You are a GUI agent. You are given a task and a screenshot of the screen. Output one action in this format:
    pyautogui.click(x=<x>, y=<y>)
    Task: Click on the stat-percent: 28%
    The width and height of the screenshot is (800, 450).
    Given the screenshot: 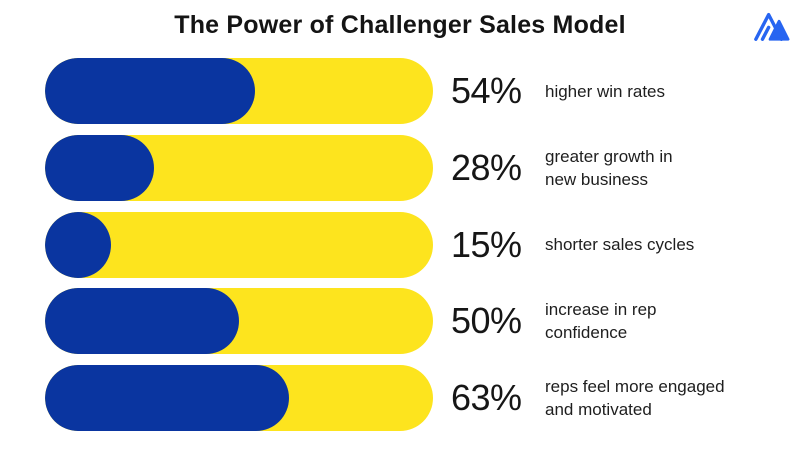 What is the action you would take?
    pyautogui.click(x=486, y=167)
    